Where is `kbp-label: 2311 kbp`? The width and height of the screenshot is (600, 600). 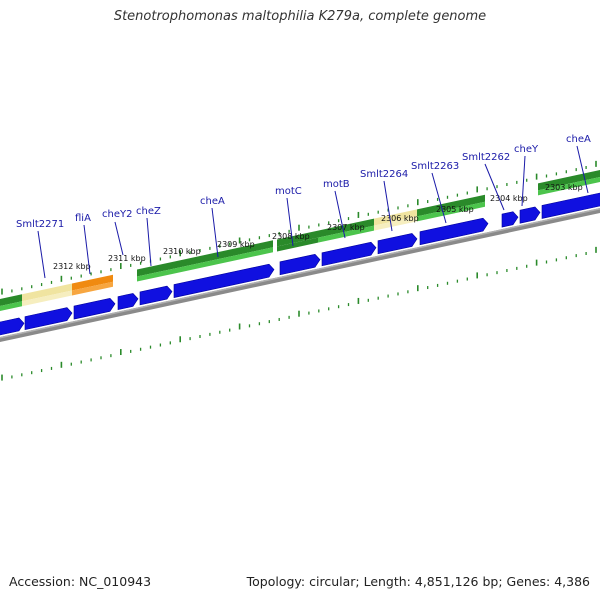 kbp-label: 2311 kbp is located at coordinates (127, 258).